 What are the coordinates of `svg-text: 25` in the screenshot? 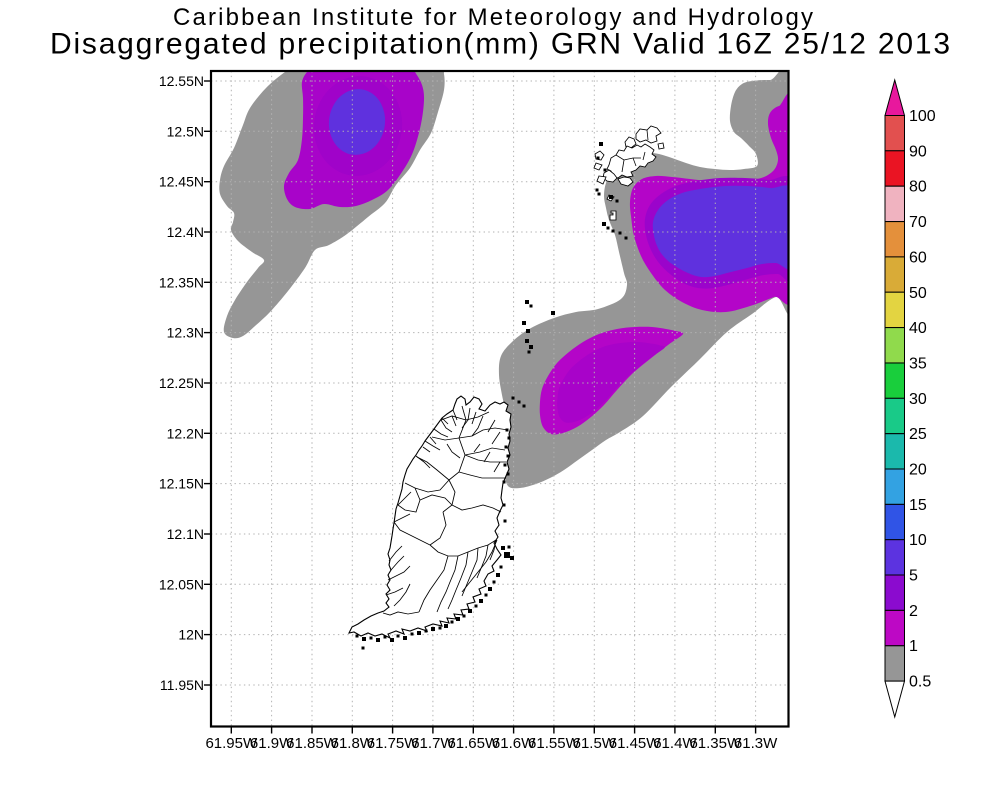 It's located at (918, 434).